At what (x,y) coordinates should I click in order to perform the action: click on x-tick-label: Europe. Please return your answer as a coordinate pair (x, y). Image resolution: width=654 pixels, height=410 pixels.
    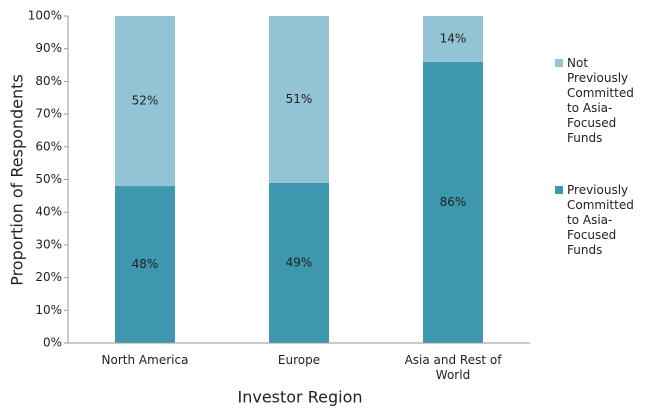
    Looking at the image, I should click on (299, 360).